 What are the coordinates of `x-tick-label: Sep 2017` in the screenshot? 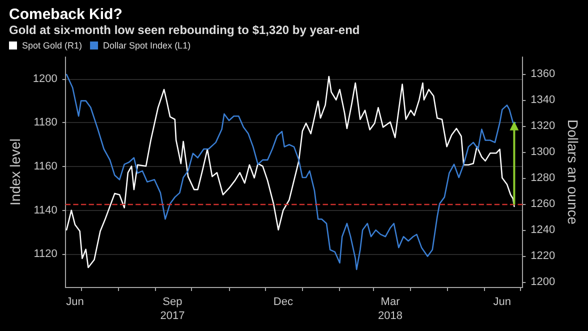 It's located at (172, 309).